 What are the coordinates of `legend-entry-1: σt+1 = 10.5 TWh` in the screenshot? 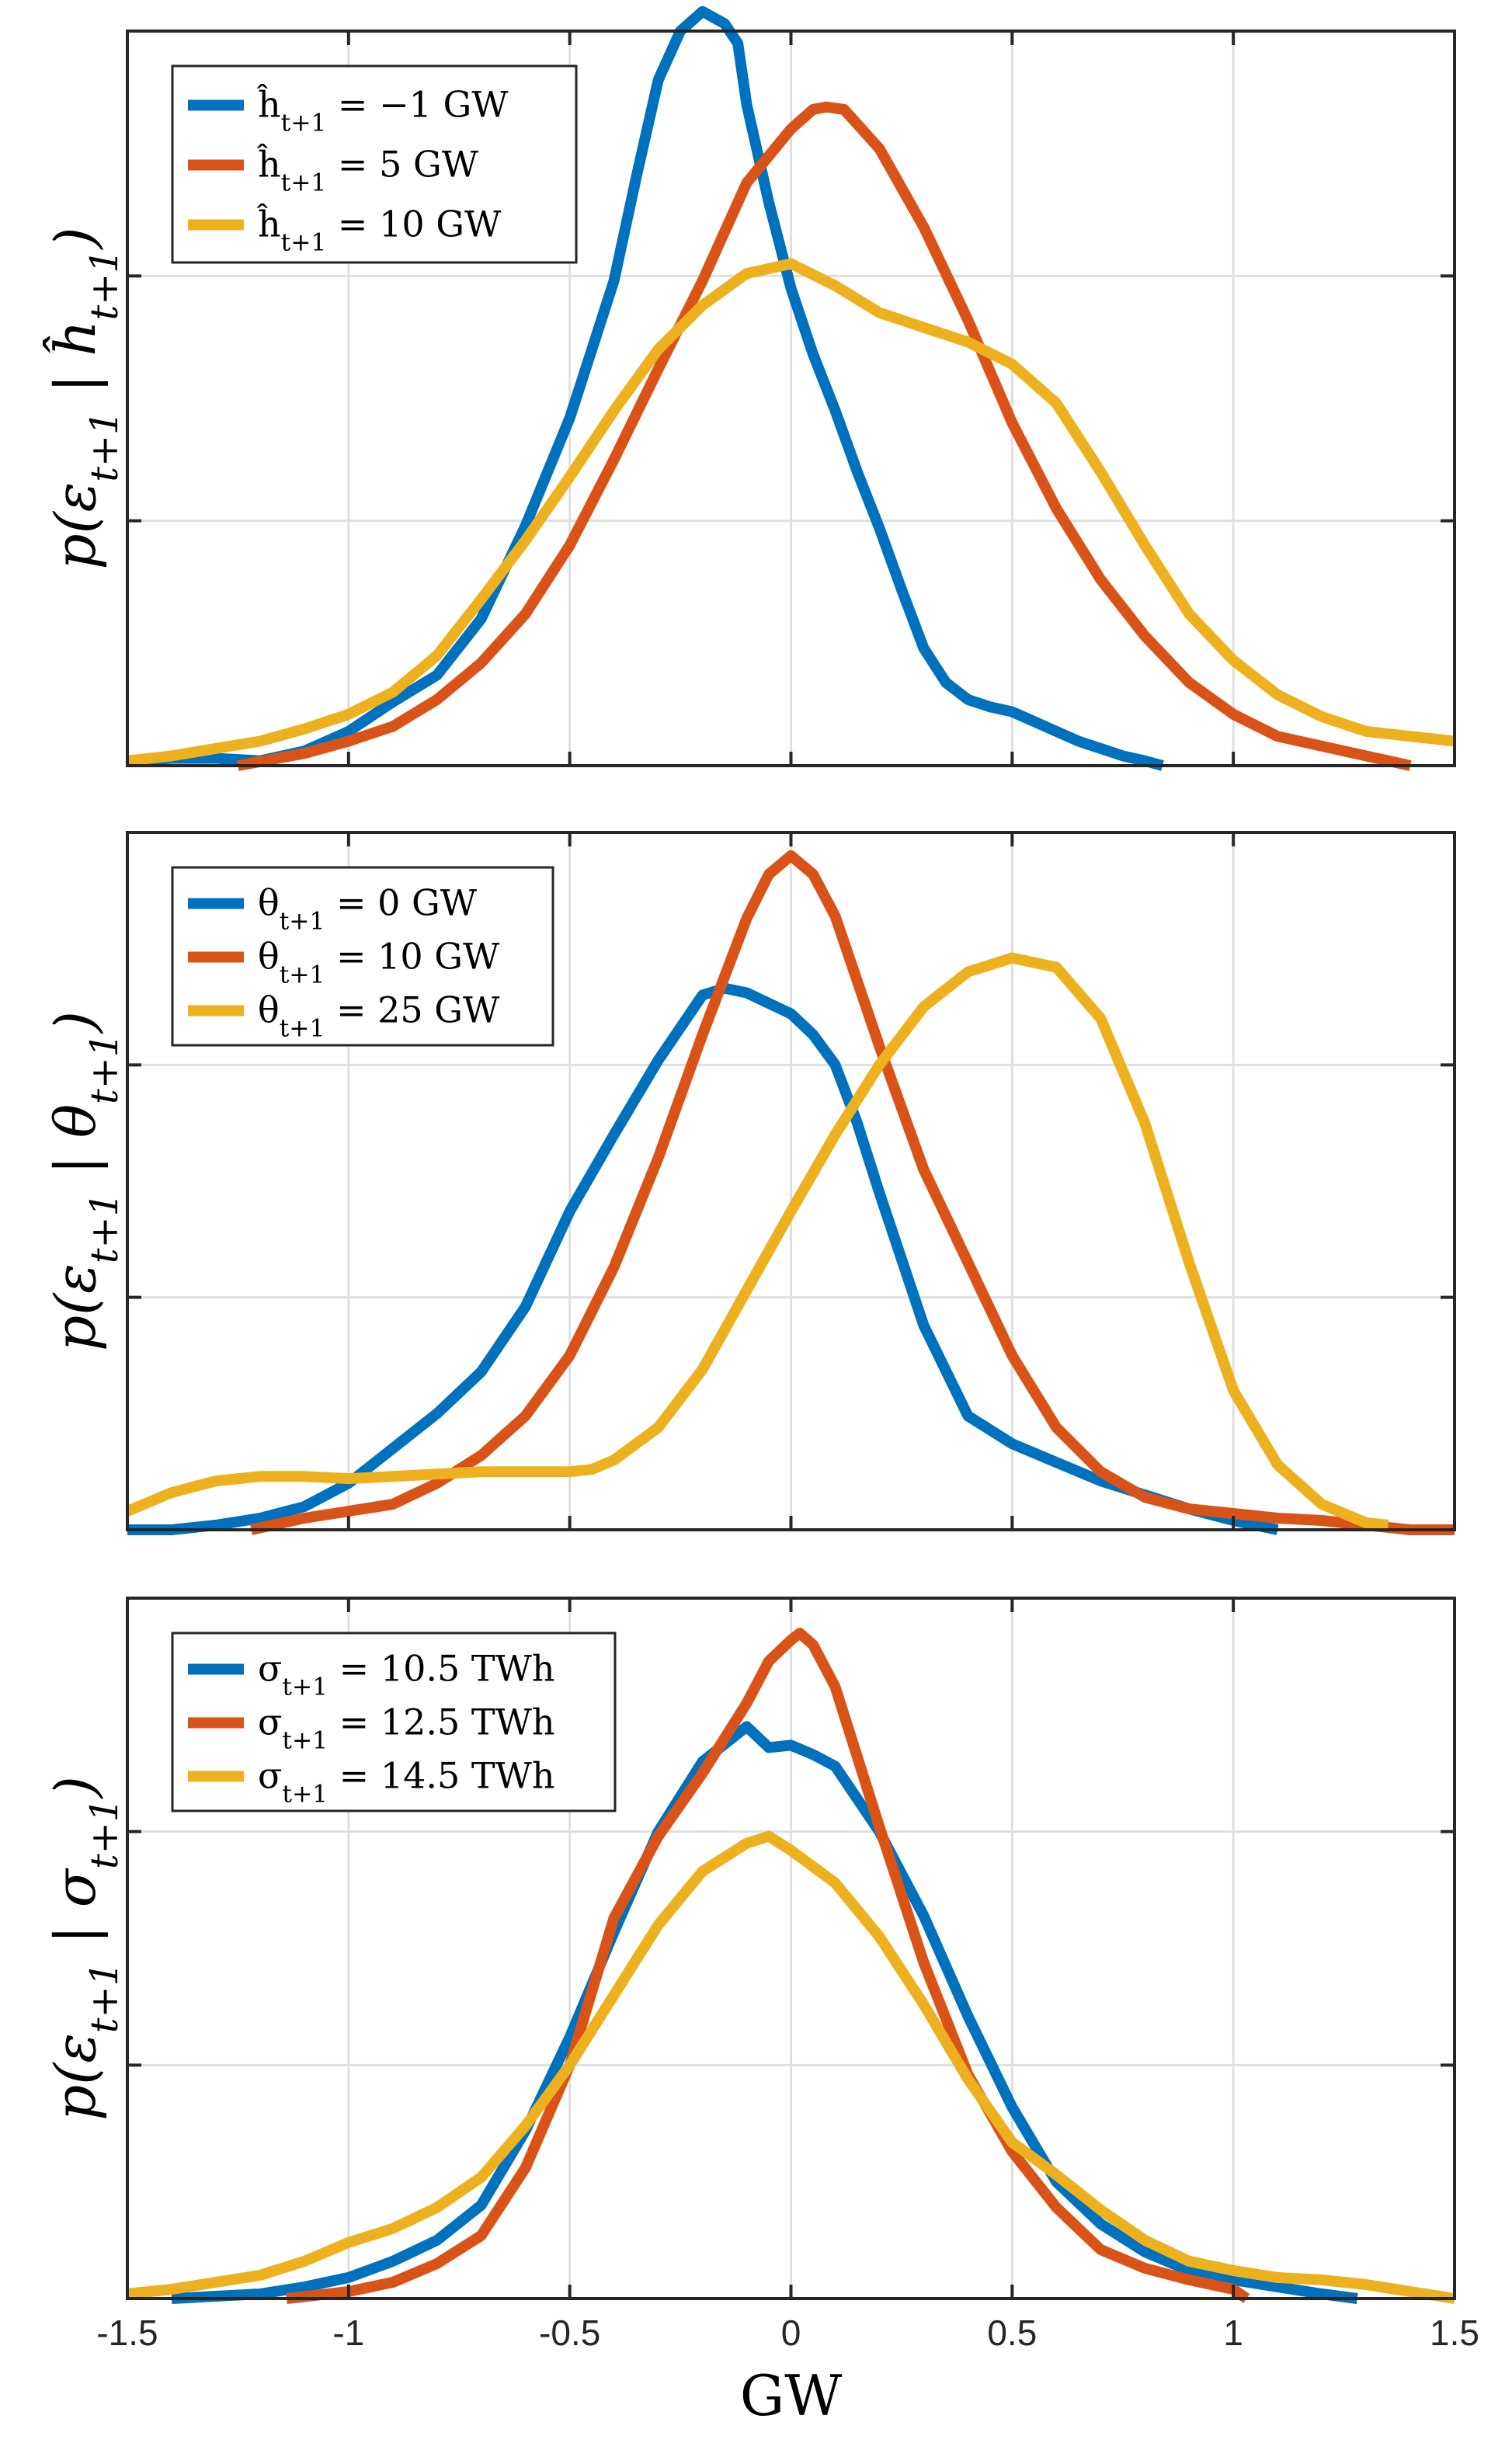 It's located at (406, 1675).